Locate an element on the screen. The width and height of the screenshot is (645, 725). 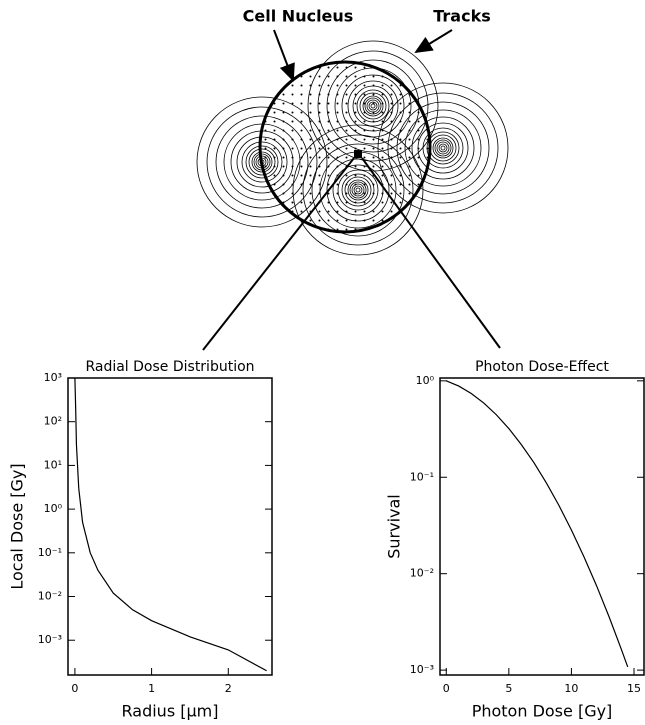
x-tick-label: 1 is located at coordinates (151, 688).